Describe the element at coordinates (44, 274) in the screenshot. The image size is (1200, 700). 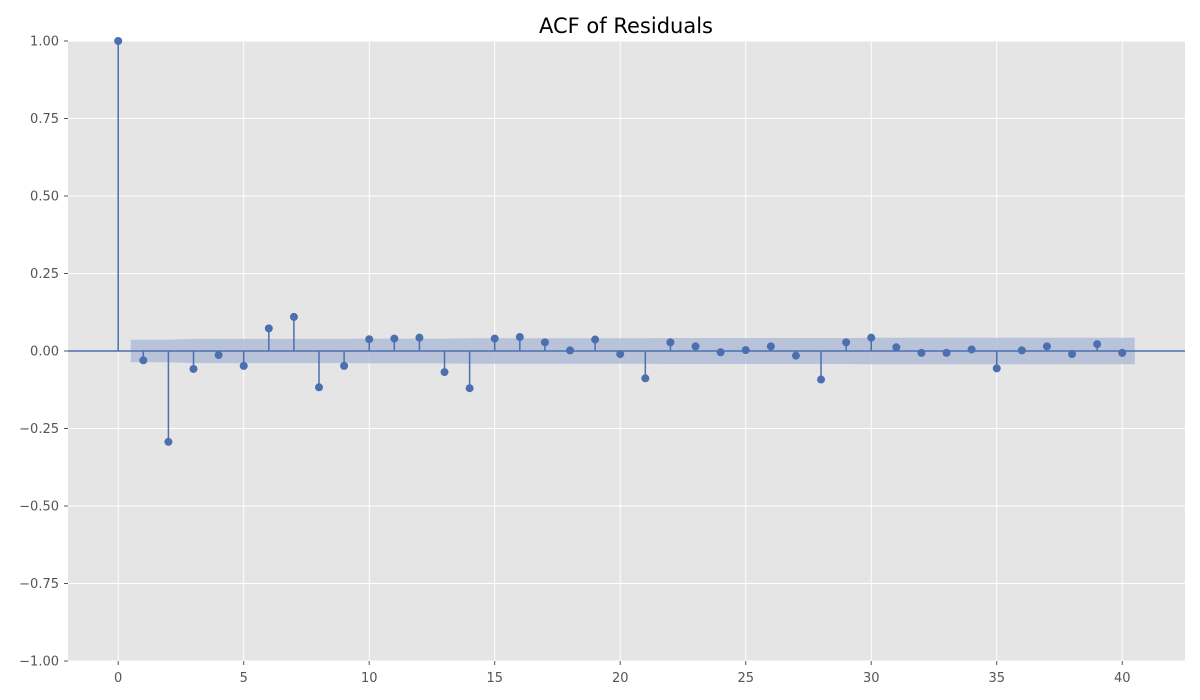
I see `y-tick-label-5: 0.25` at that location.